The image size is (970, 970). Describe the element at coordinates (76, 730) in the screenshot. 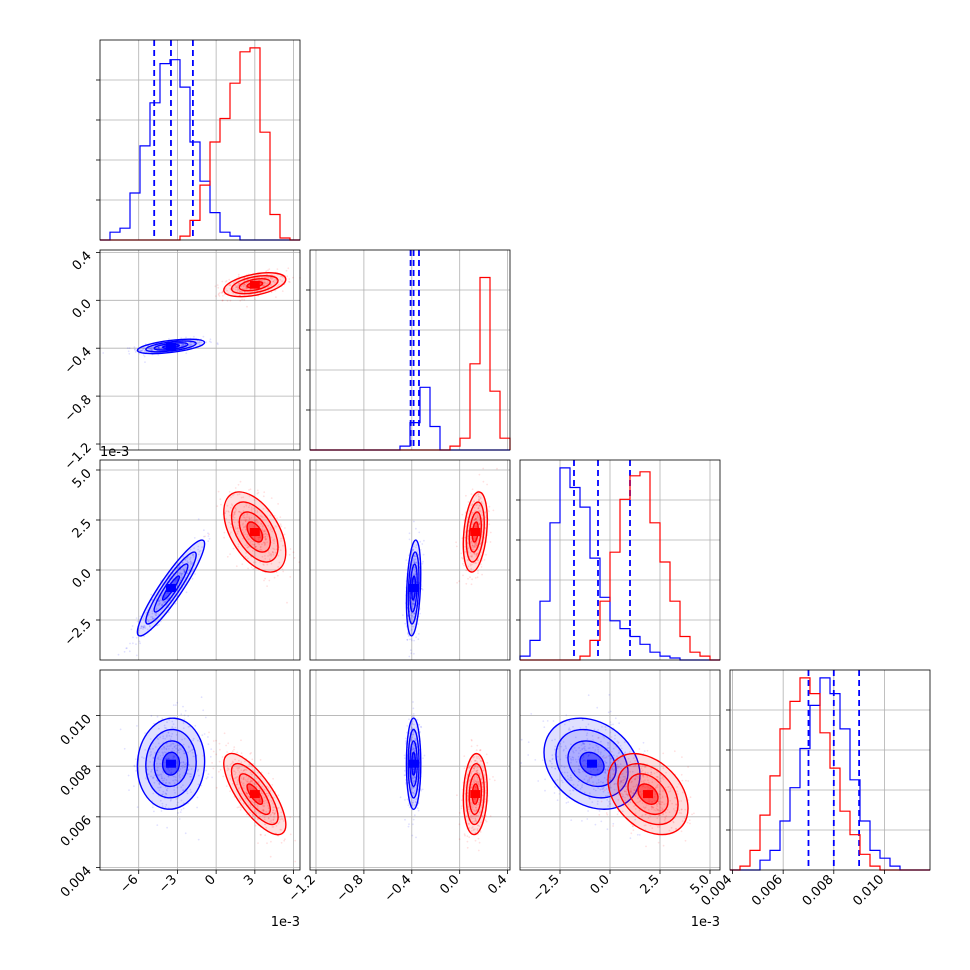

I see `y-tick-label: 0.010` at that location.